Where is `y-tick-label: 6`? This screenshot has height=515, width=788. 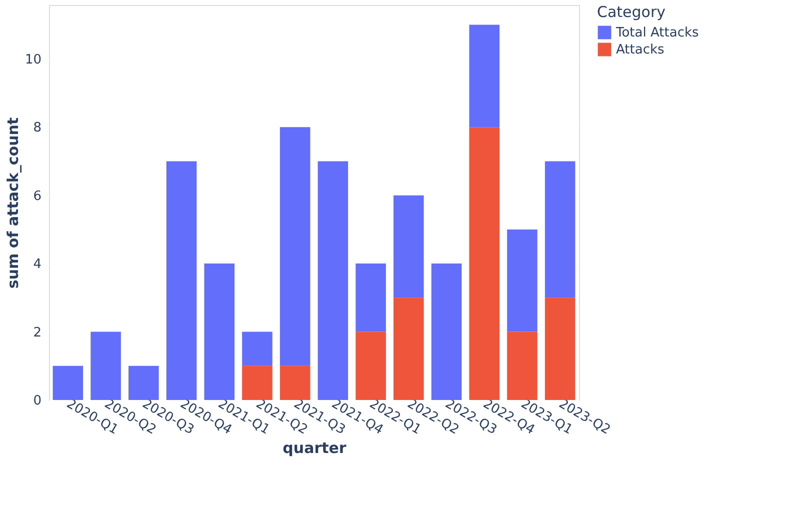 y-tick-label: 6 is located at coordinates (37, 196).